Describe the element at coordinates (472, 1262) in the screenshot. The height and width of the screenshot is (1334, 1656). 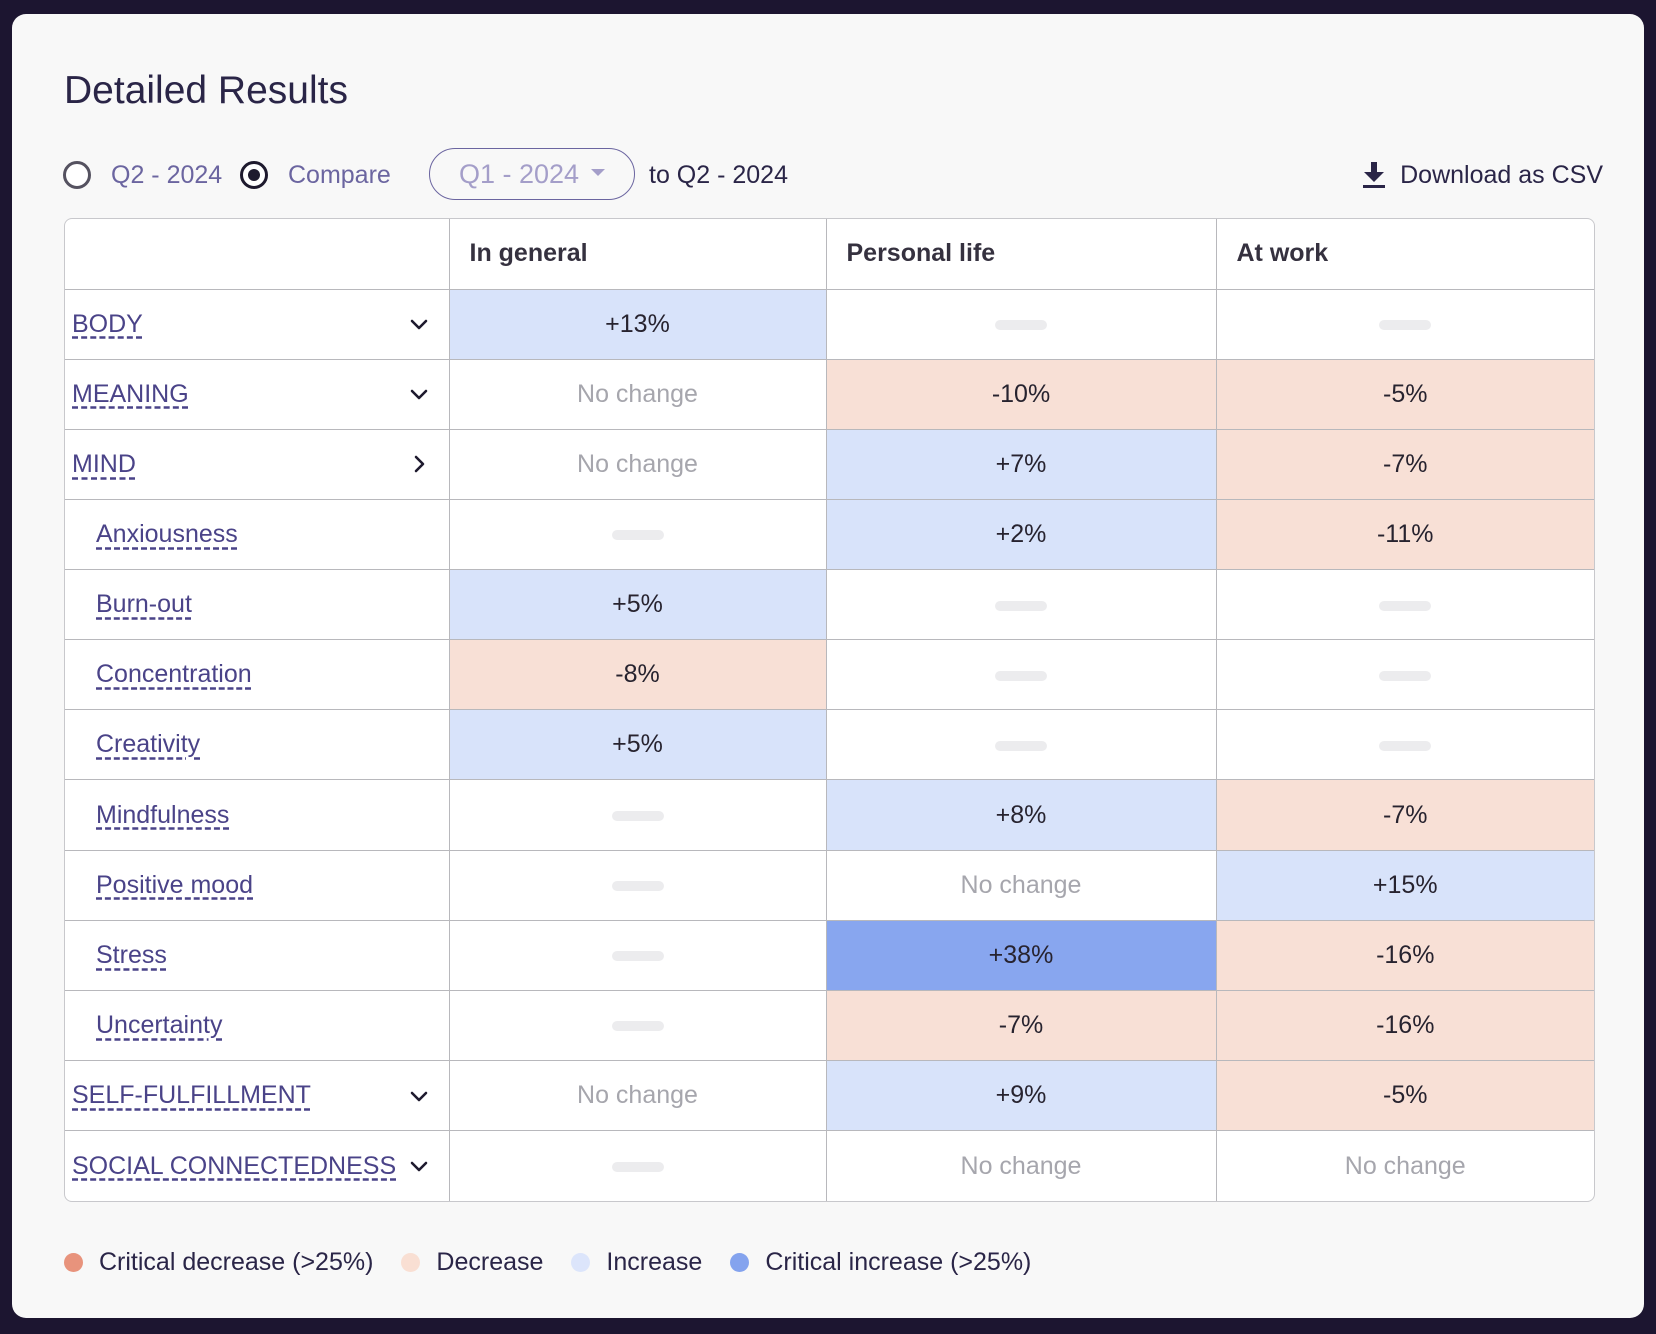
I see `legend-item: Decrease` at that location.